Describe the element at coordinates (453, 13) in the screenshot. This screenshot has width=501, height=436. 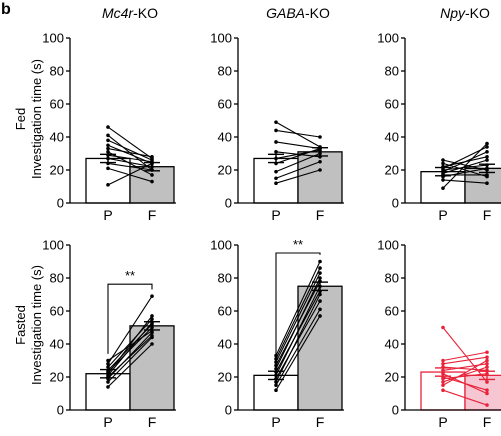
I see `subplot-title-italic: Npy` at that location.